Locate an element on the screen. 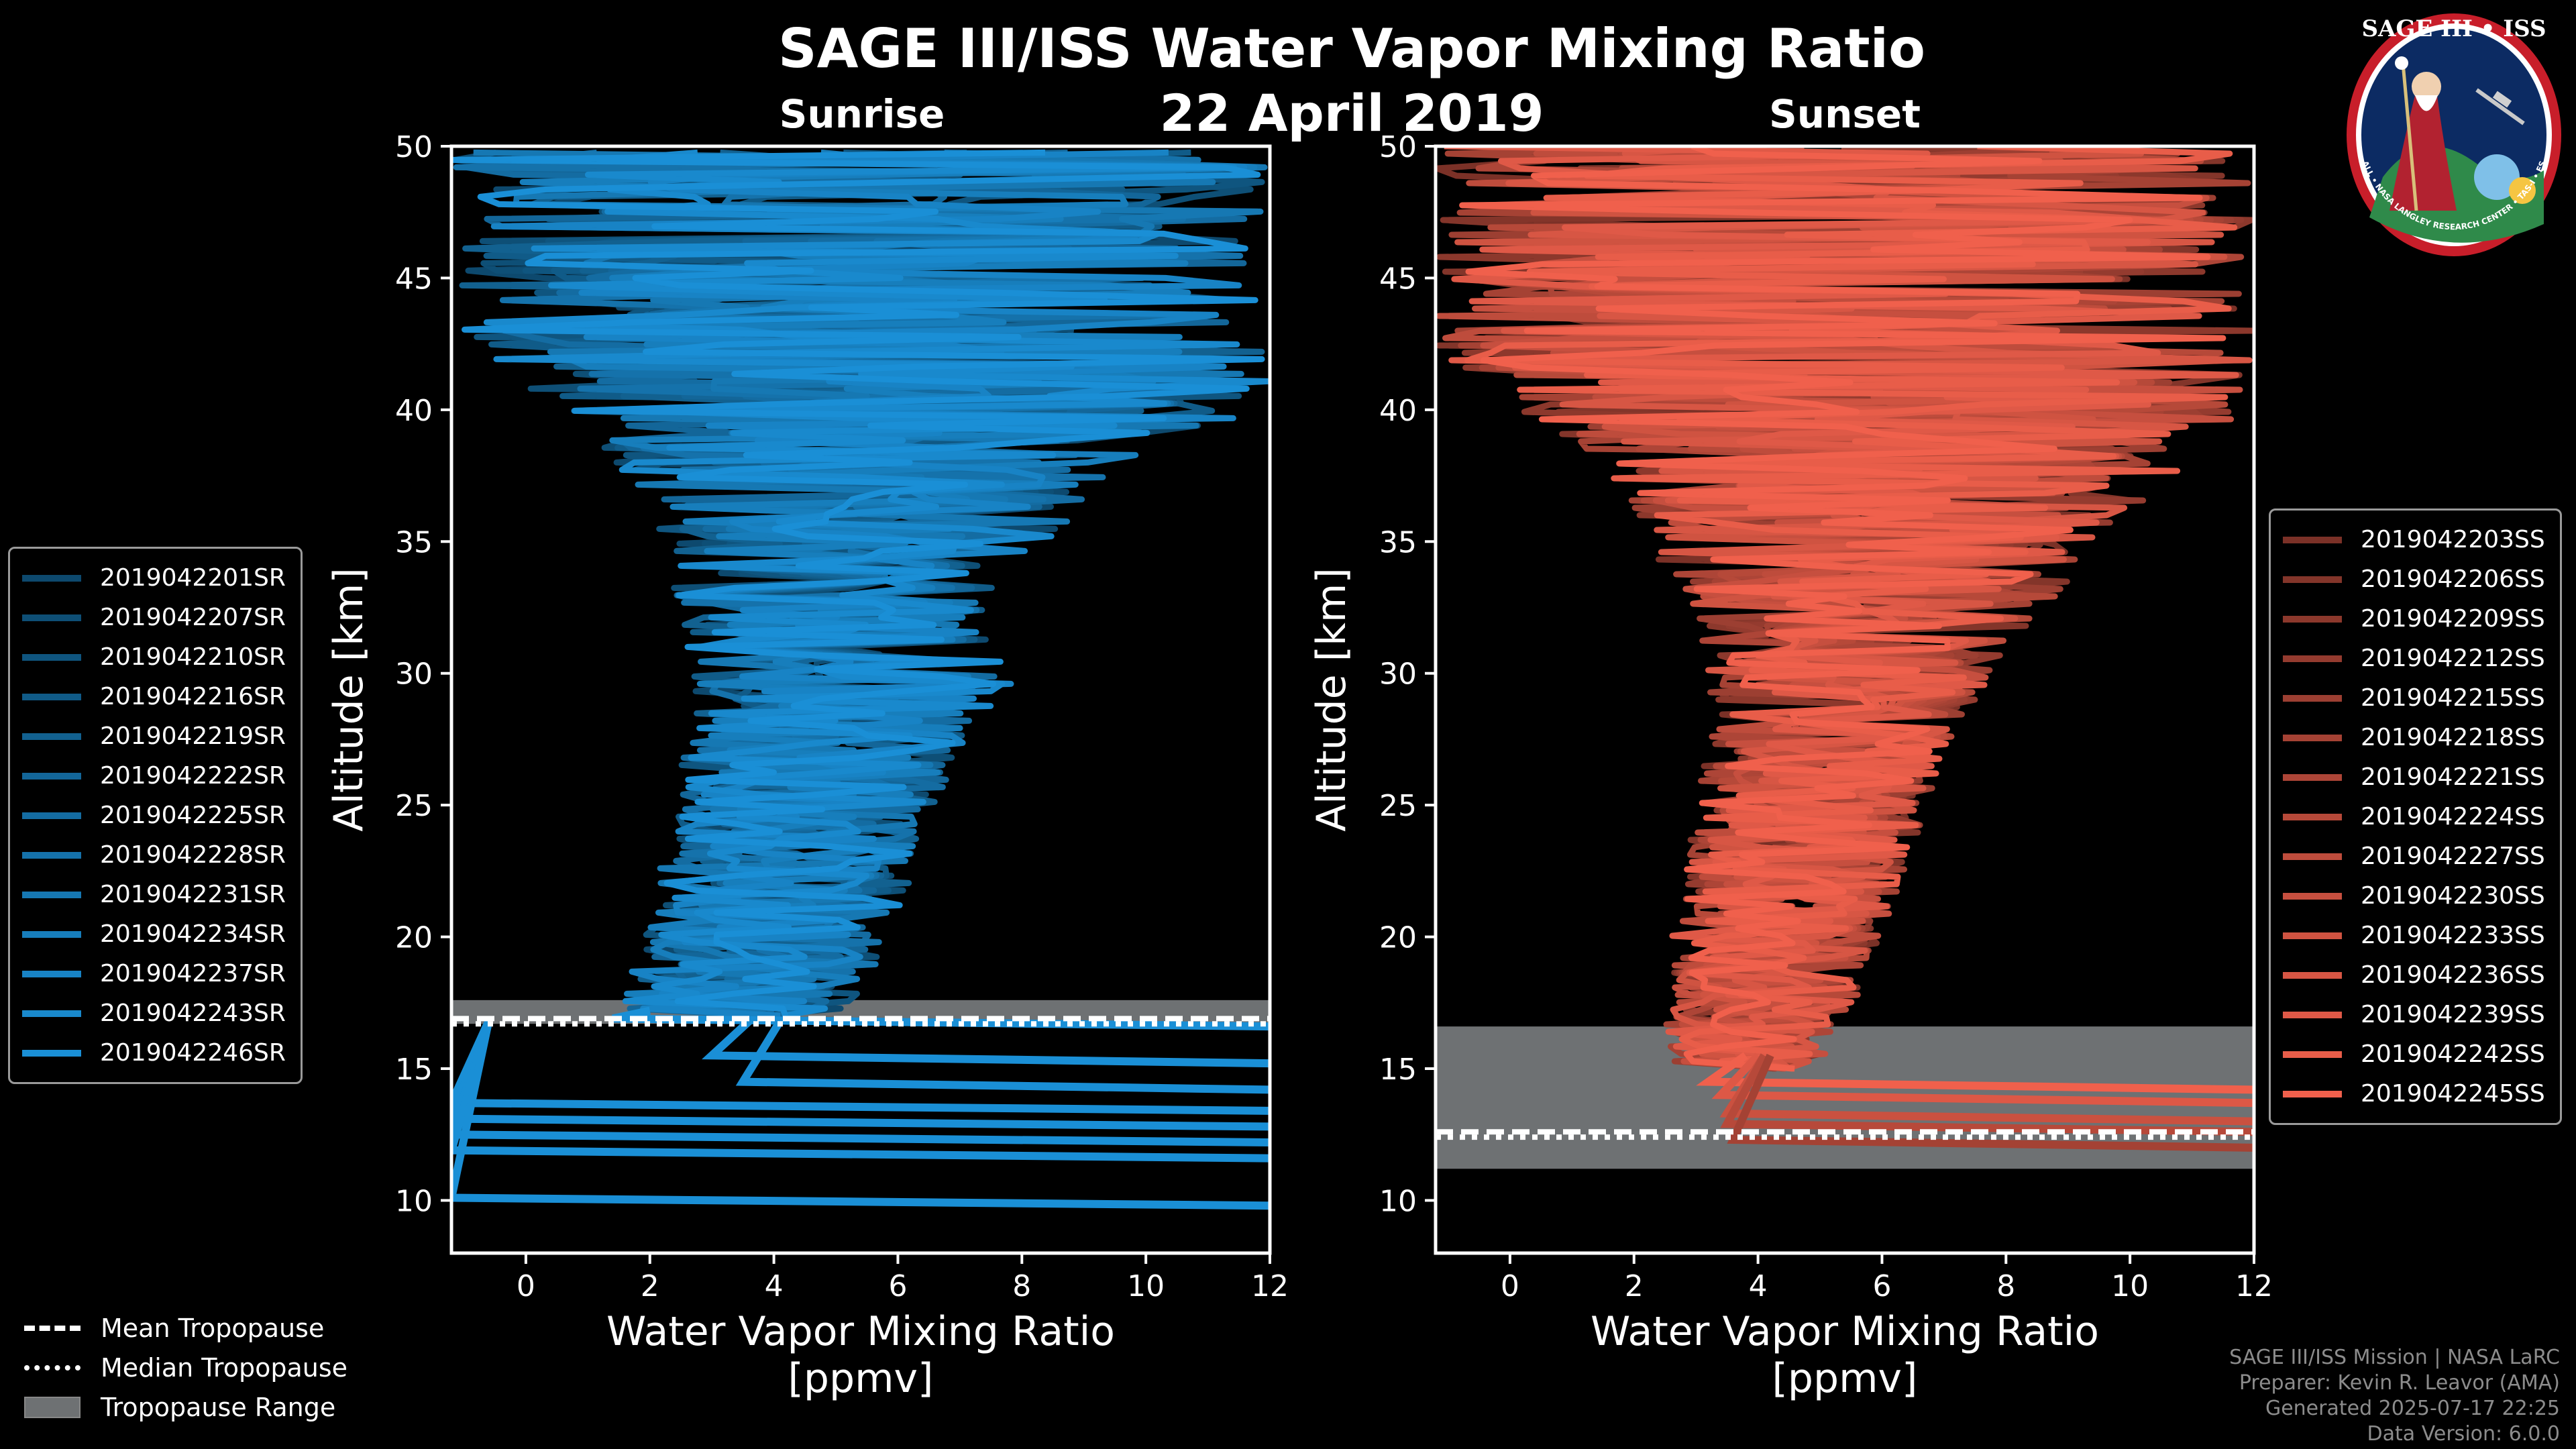 This screenshot has height=1449, width=2576. legend-item: 2019042201SR is located at coordinates (154, 578).